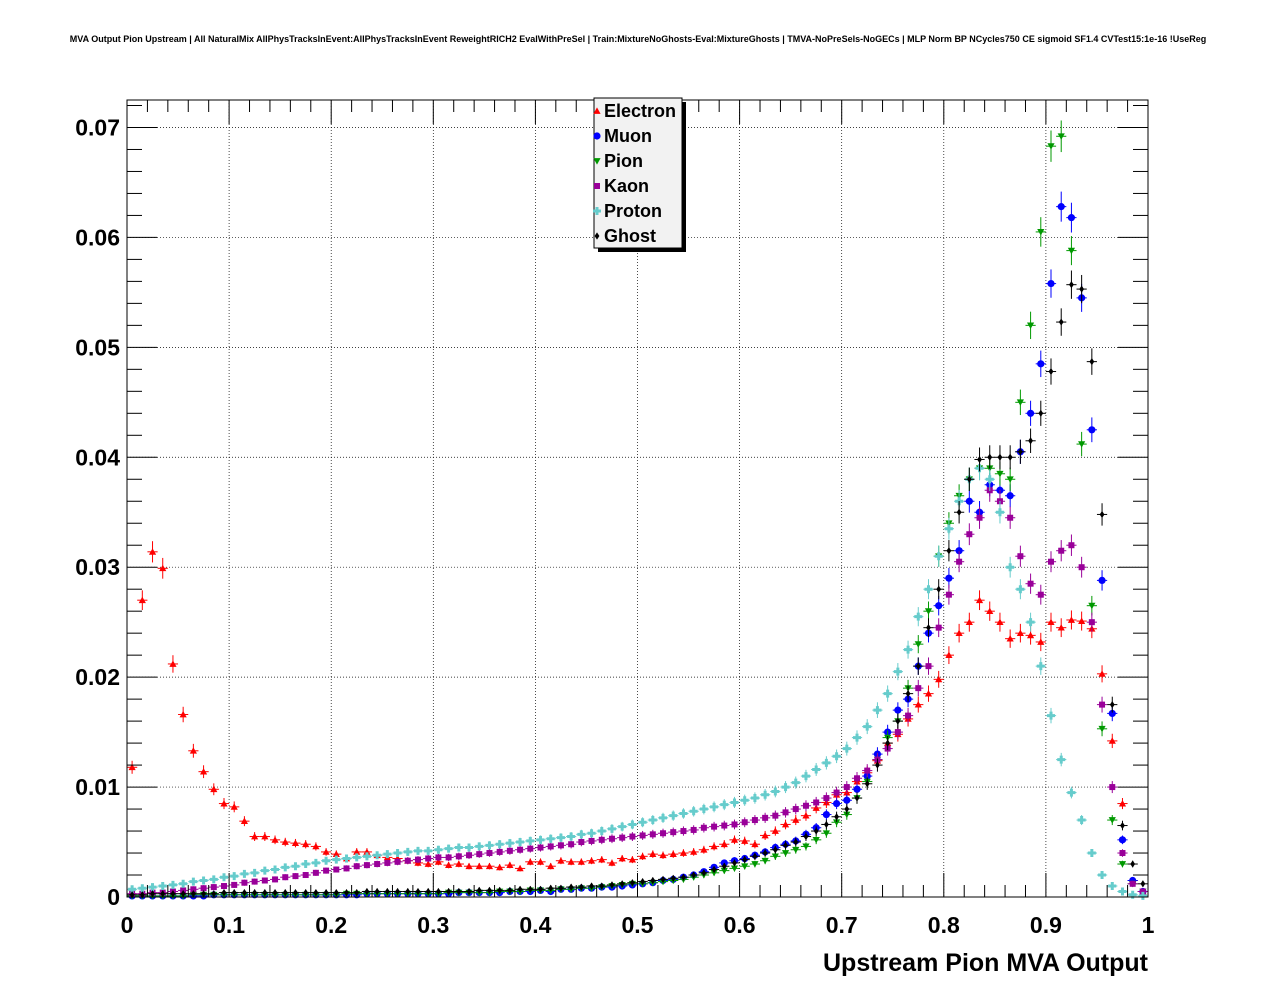  What do you see at coordinates (630, 236) in the screenshot?
I see `legend-label: Ghost` at bounding box center [630, 236].